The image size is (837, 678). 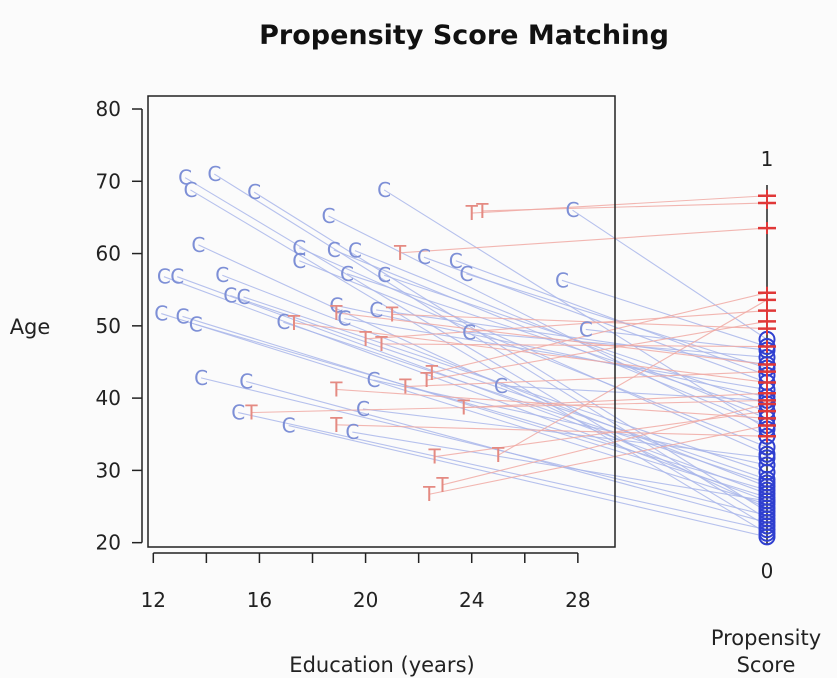 I want to click on score-bottom-label: 0, so click(x=767, y=571).